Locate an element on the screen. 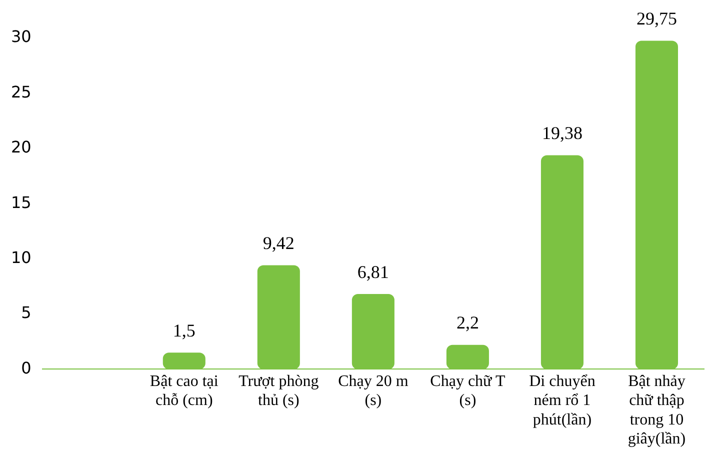 Image resolution: width=722 pixels, height=460 pixels. data-label: 19,38 is located at coordinates (562, 132).